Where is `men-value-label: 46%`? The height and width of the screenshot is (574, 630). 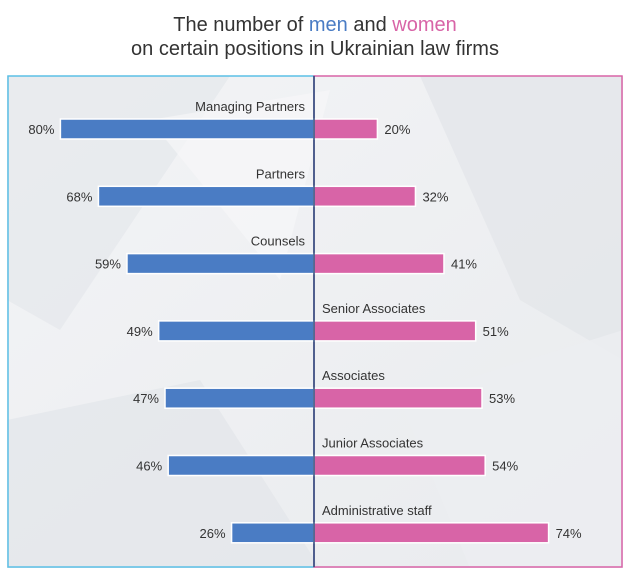
men-value-label: 46% is located at coordinates (149, 466).